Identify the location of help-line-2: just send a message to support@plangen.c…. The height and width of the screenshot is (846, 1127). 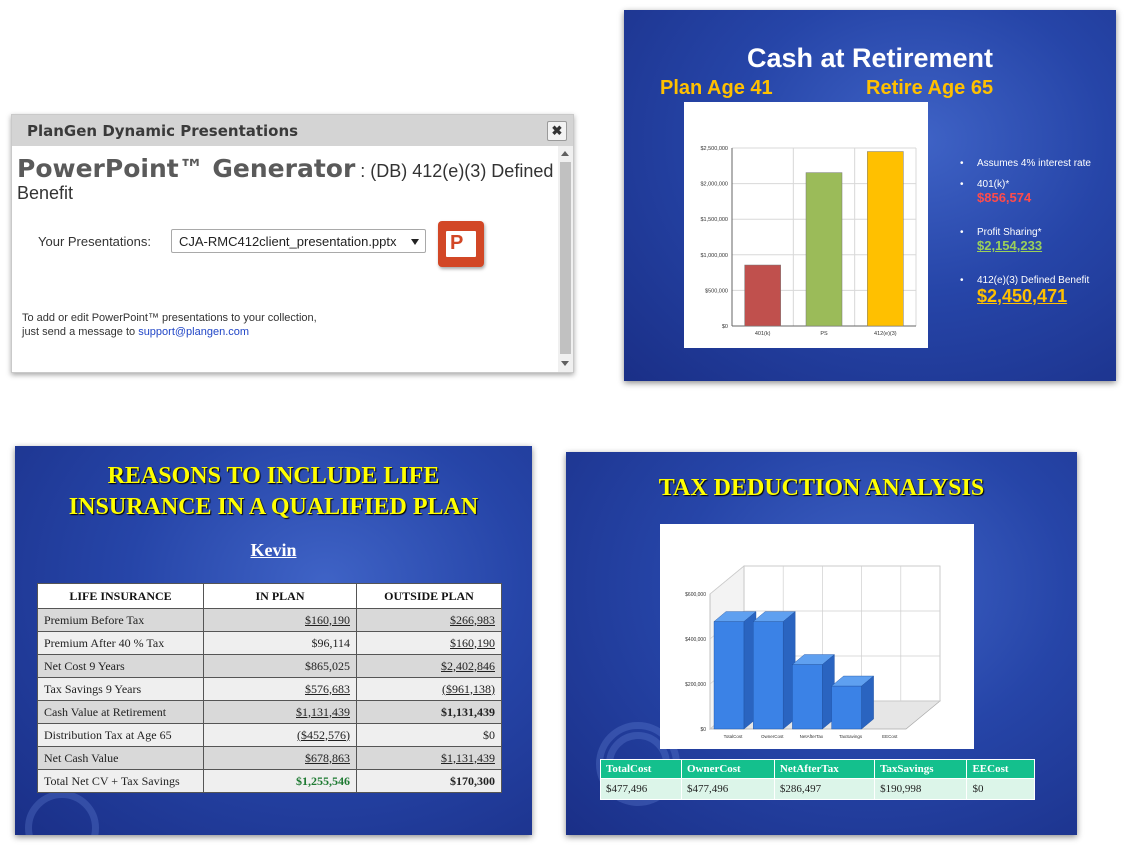
(169, 332).